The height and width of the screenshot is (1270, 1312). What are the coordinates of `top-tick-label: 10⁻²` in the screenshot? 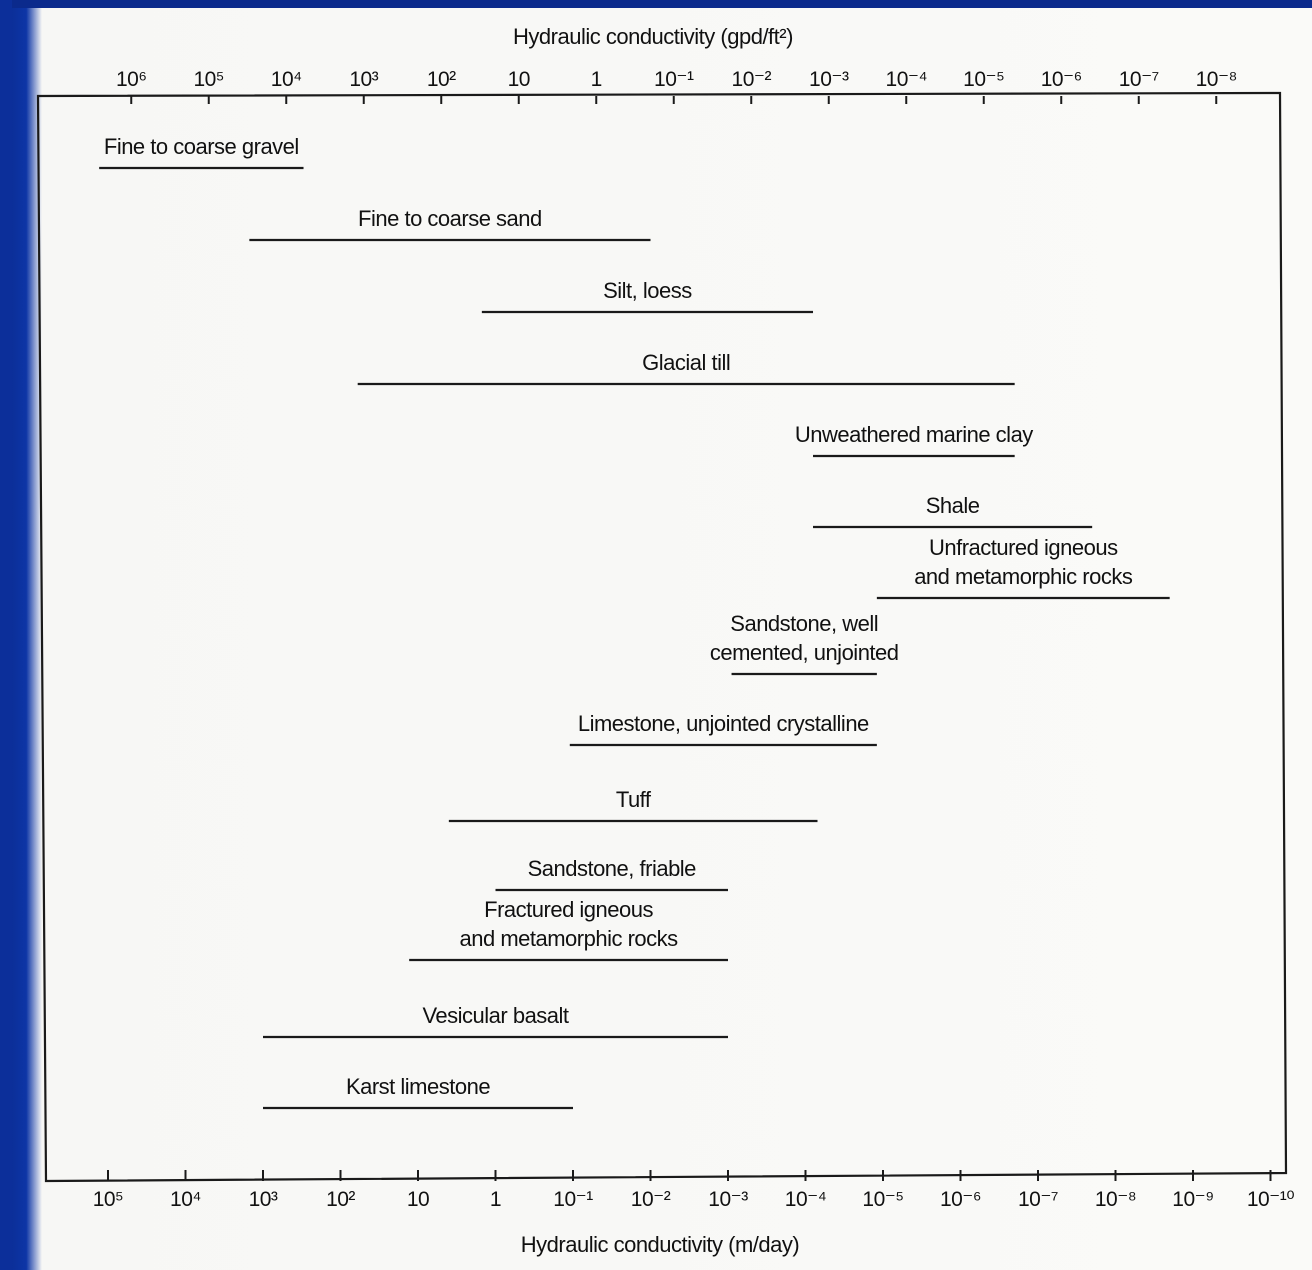 It's located at (752, 79).